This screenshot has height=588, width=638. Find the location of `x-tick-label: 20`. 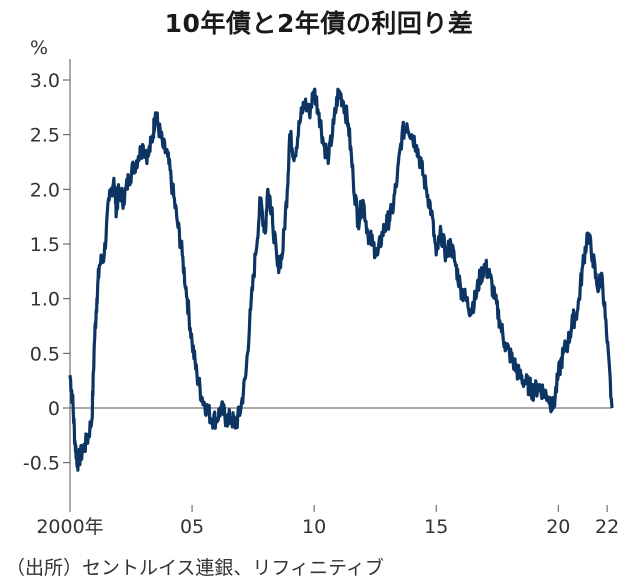

x-tick-label: 20 is located at coordinates (558, 527).